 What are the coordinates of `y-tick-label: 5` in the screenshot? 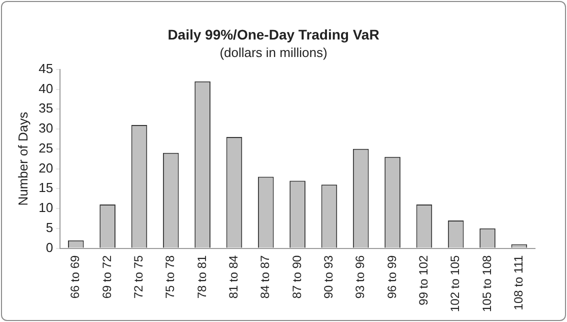 It's located at (50, 227).